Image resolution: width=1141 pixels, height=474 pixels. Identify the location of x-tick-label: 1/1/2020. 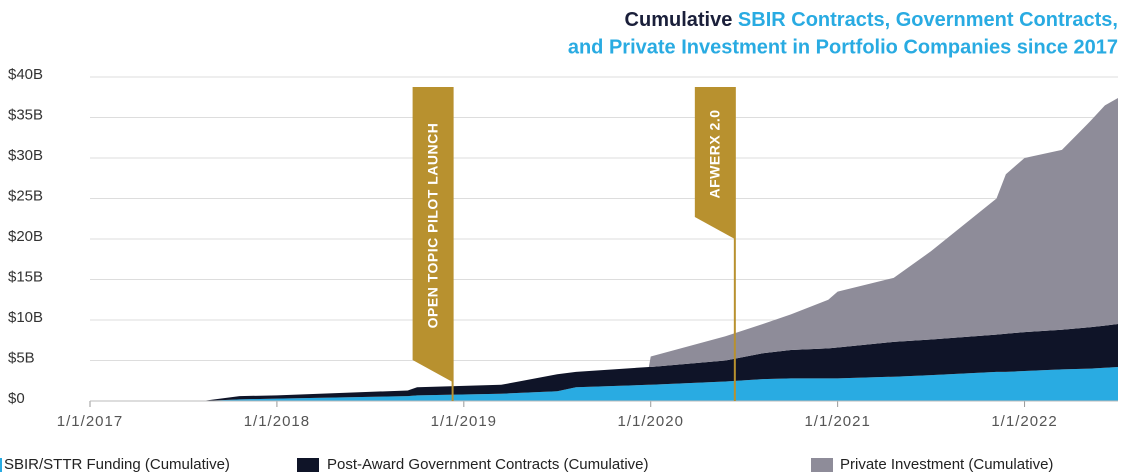
(651, 421).